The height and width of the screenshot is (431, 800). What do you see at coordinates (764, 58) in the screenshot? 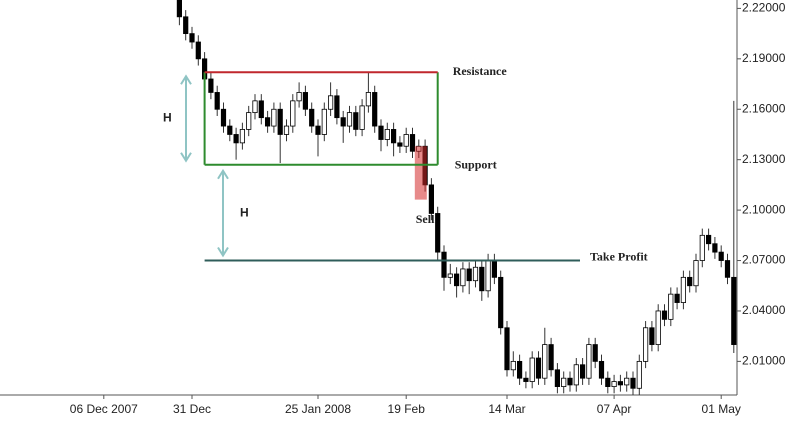
I see `y-tick-label: 2.19000` at bounding box center [764, 58].